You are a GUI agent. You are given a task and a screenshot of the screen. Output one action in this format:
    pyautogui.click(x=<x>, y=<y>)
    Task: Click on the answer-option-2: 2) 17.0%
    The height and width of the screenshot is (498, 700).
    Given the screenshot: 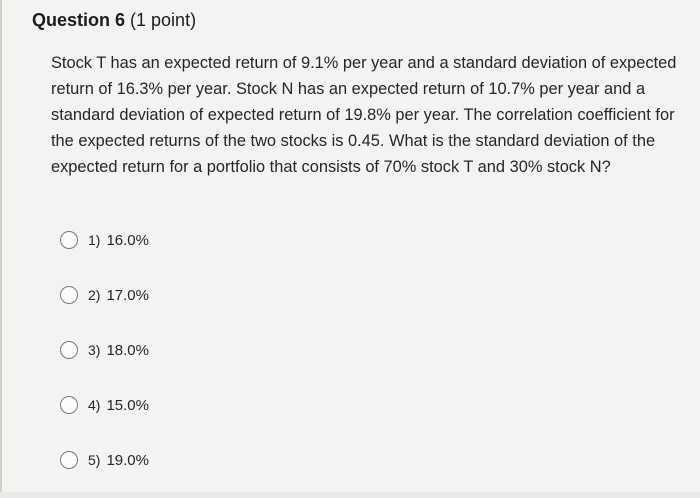 What is the action you would take?
    pyautogui.click(x=104, y=295)
    